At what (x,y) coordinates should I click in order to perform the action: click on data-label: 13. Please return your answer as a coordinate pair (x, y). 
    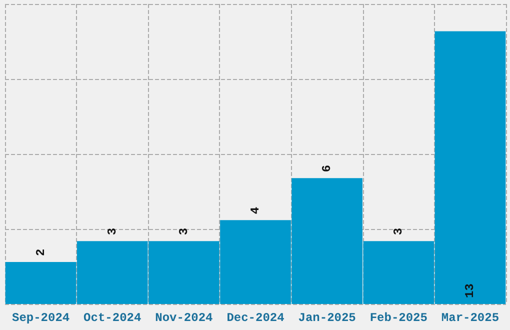
    Looking at the image, I should click on (470, 291).